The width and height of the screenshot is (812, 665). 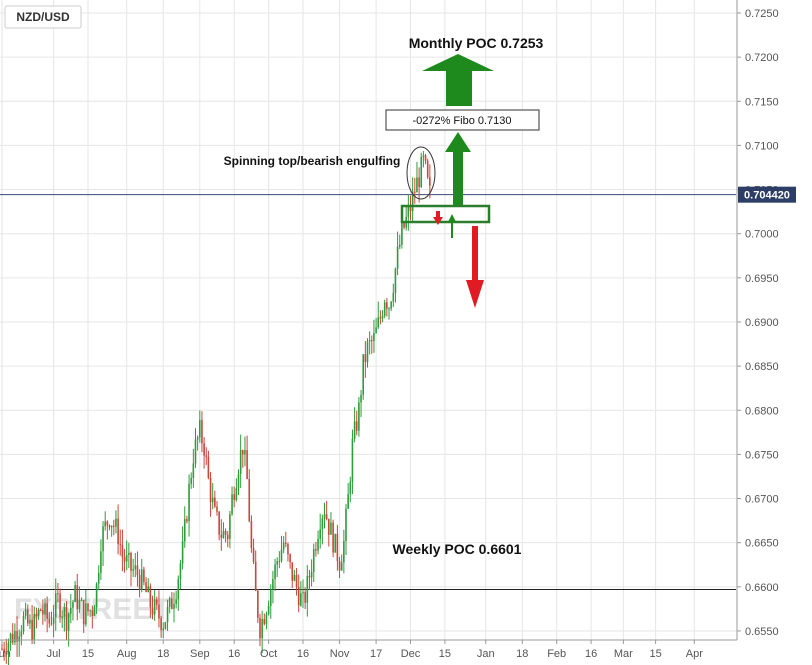 I want to click on x-tick-label: Jan, so click(x=486, y=654).